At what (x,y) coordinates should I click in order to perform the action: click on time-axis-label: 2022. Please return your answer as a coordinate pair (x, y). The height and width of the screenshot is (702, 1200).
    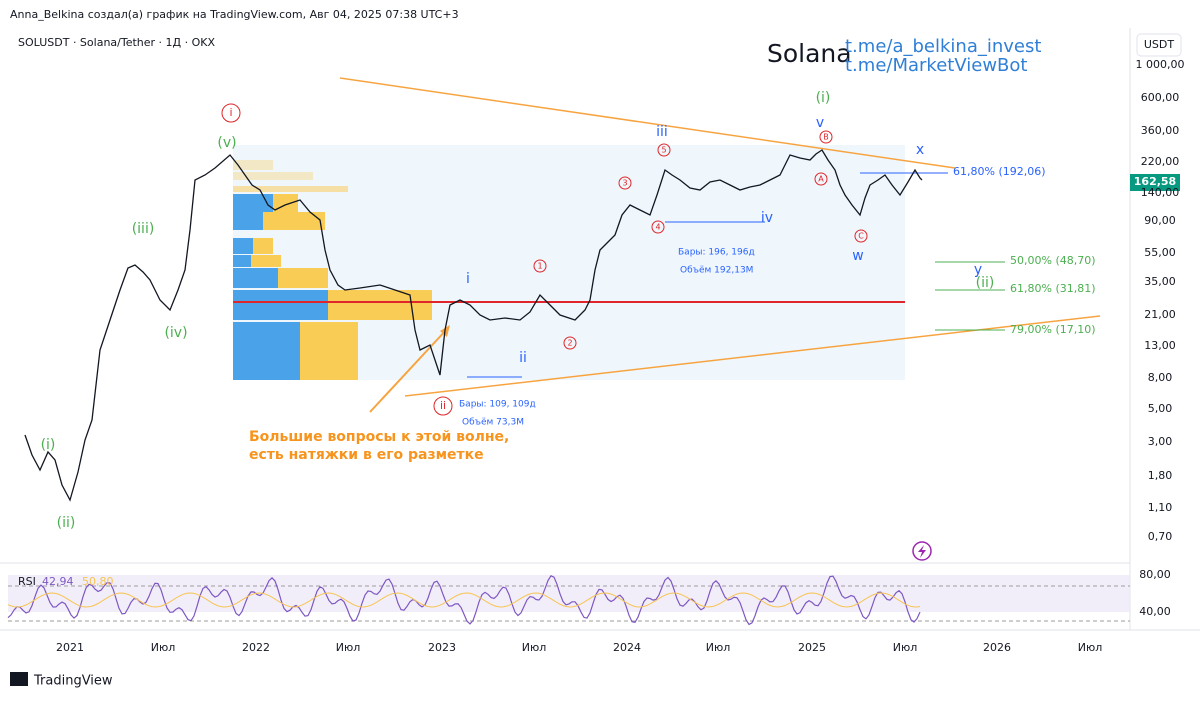
    Looking at the image, I should click on (256, 647).